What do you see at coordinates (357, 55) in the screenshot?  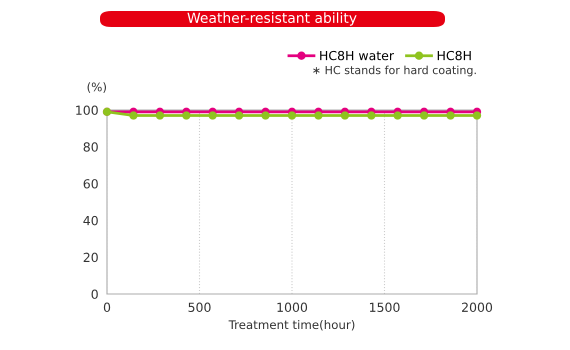 I see `legend-label: HC8H water` at bounding box center [357, 55].